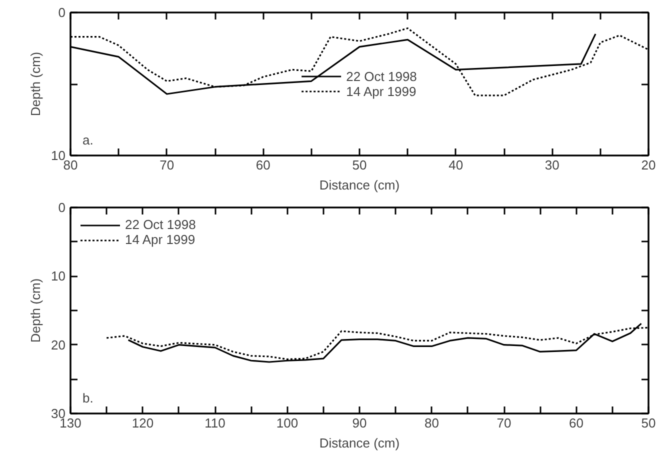 This screenshot has height=455, width=672. Describe the element at coordinates (552, 165) in the screenshot. I see `x-tick-label: 30` at that location.